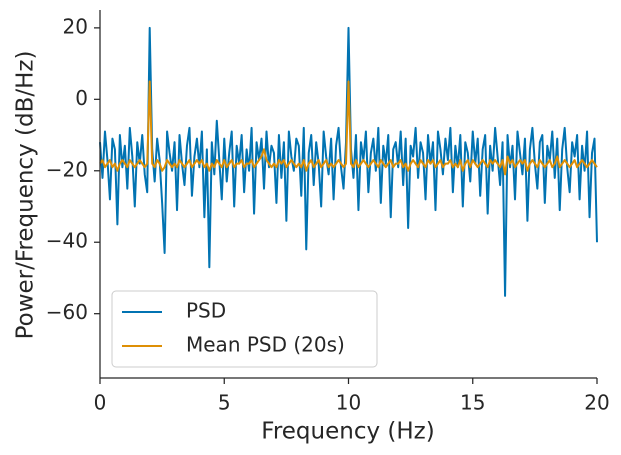 This screenshot has height=455, width=621. I want to click on x-tick-label: 10, so click(348, 403).